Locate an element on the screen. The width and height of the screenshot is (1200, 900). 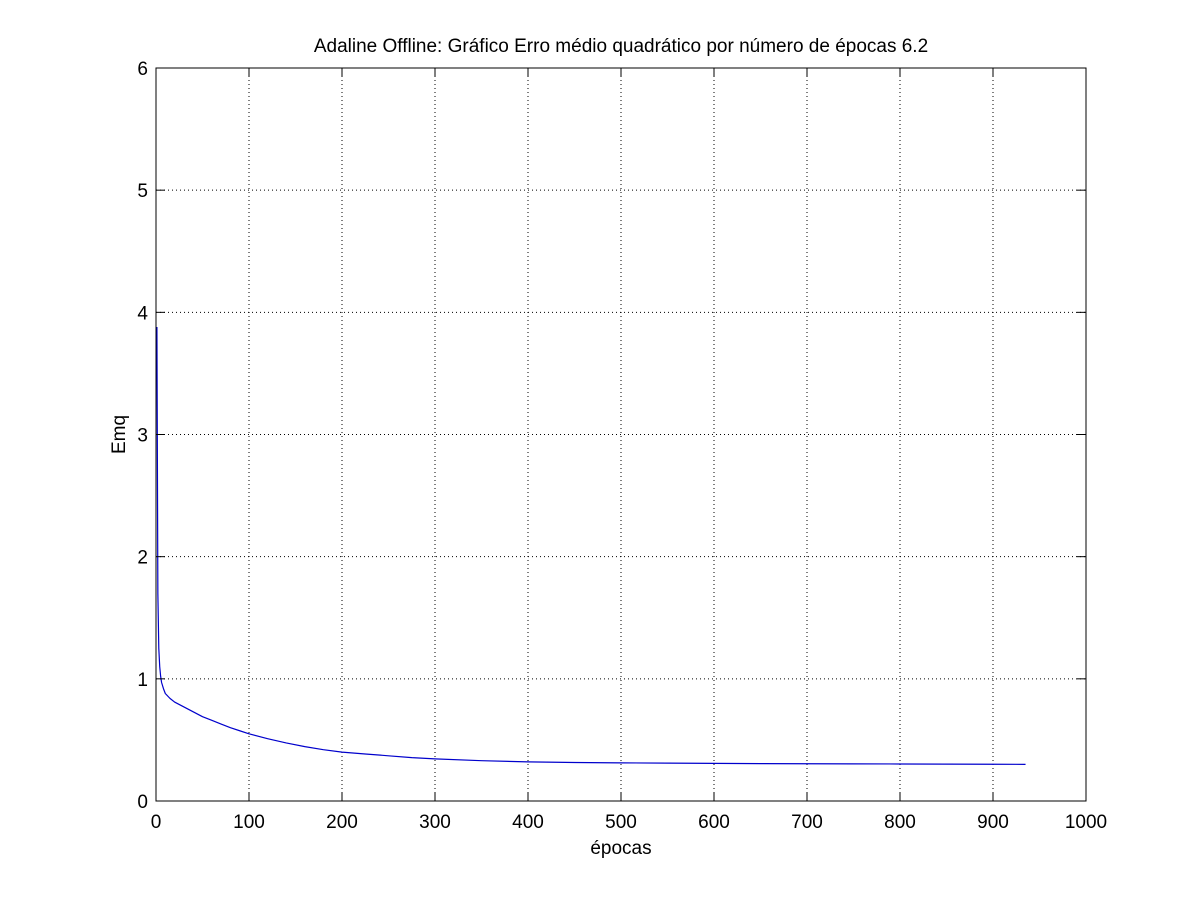
x-tick-label: 400 is located at coordinates (528, 822).